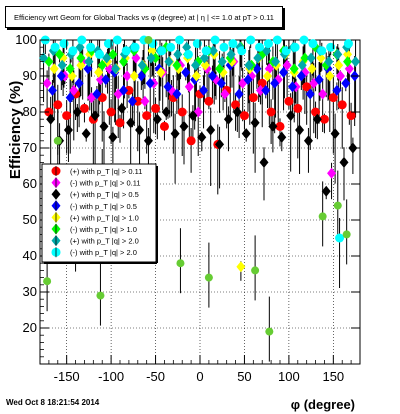 Image resolution: width=400 pixels, height=414 pixels. What do you see at coordinates (155, 376) in the screenshot?
I see `x-tick-label: -50` at bounding box center [155, 376].